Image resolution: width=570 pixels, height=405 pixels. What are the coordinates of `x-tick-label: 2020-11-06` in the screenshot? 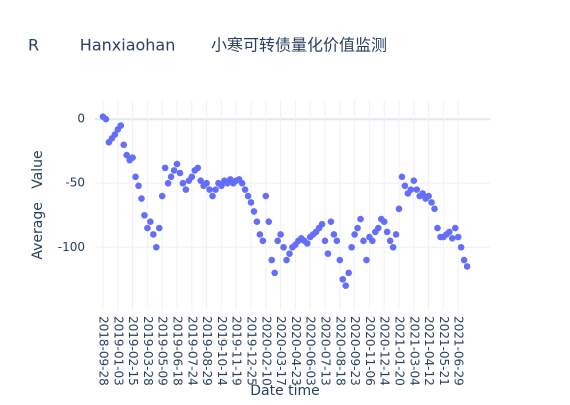 It's located at (370, 351).